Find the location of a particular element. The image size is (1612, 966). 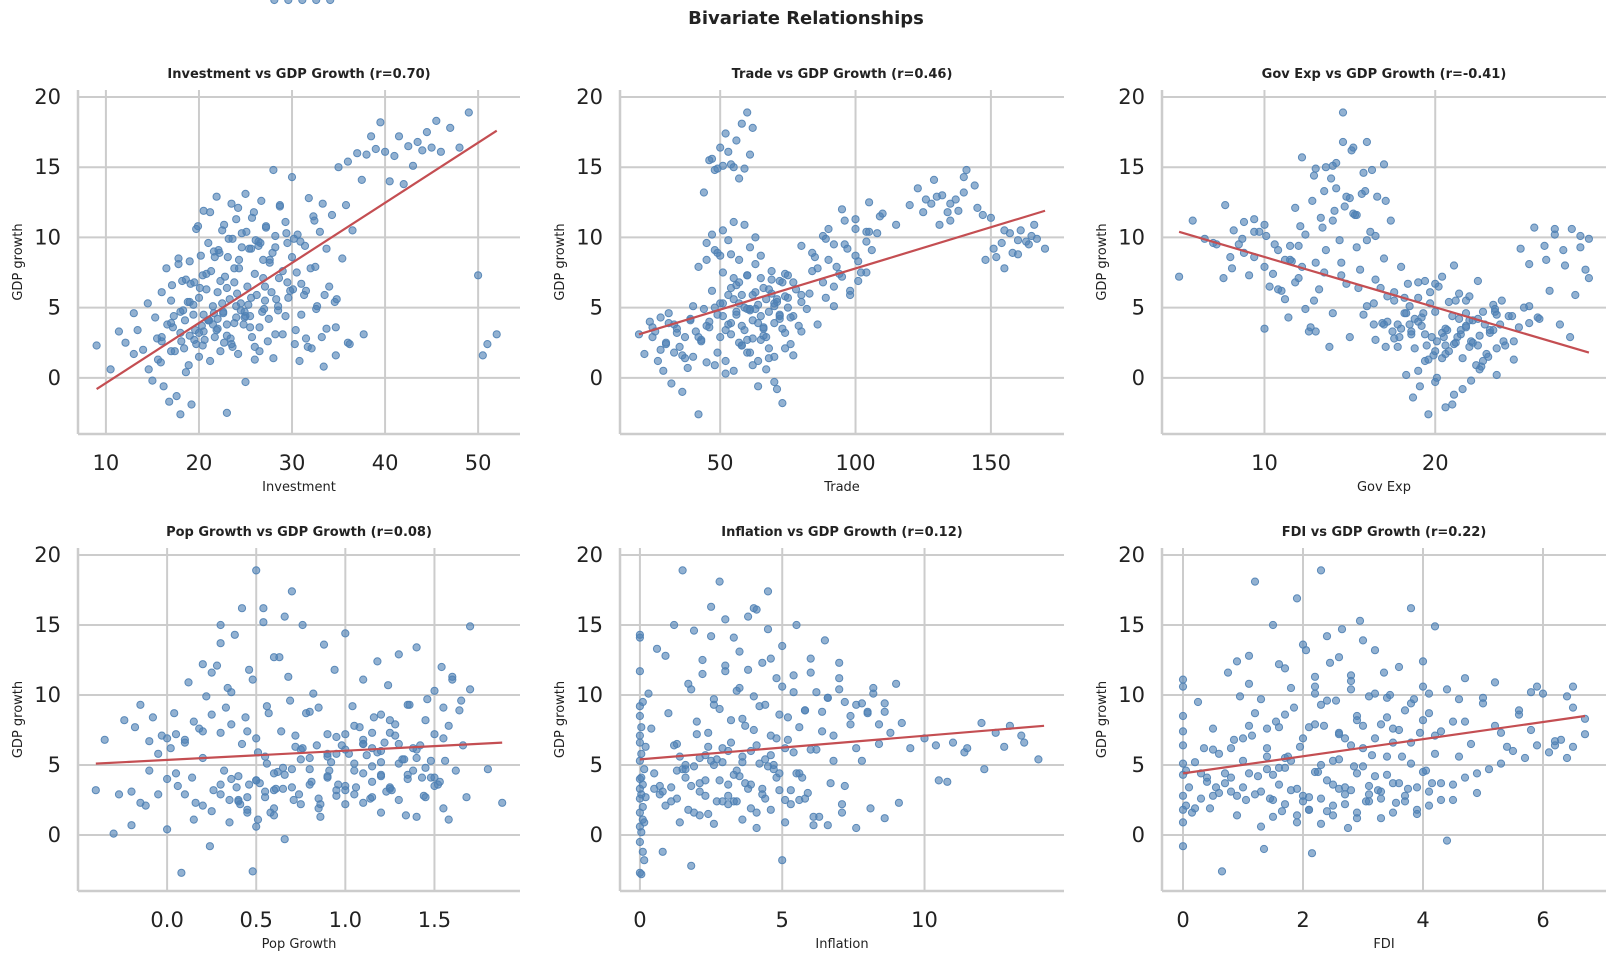

y-axis-label: GDP growth is located at coordinates (18, 261).